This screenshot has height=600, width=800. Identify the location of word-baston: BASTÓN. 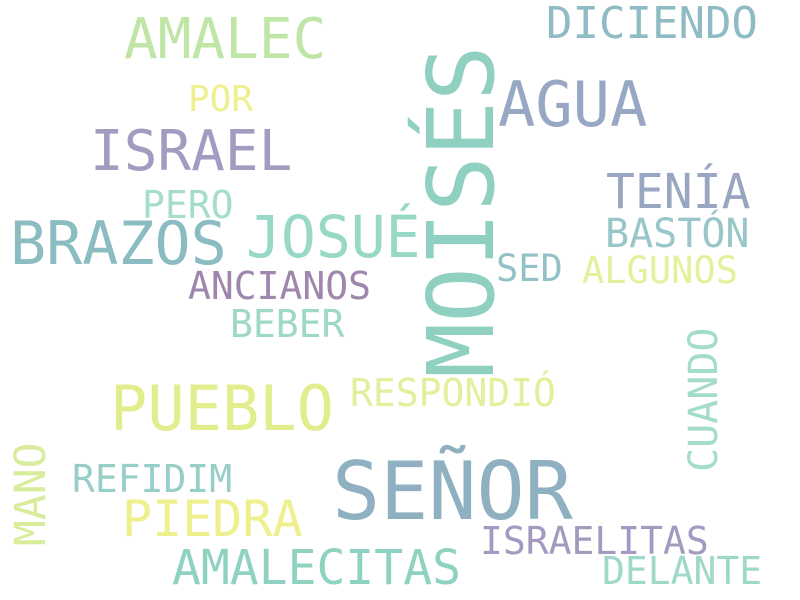
(677, 234).